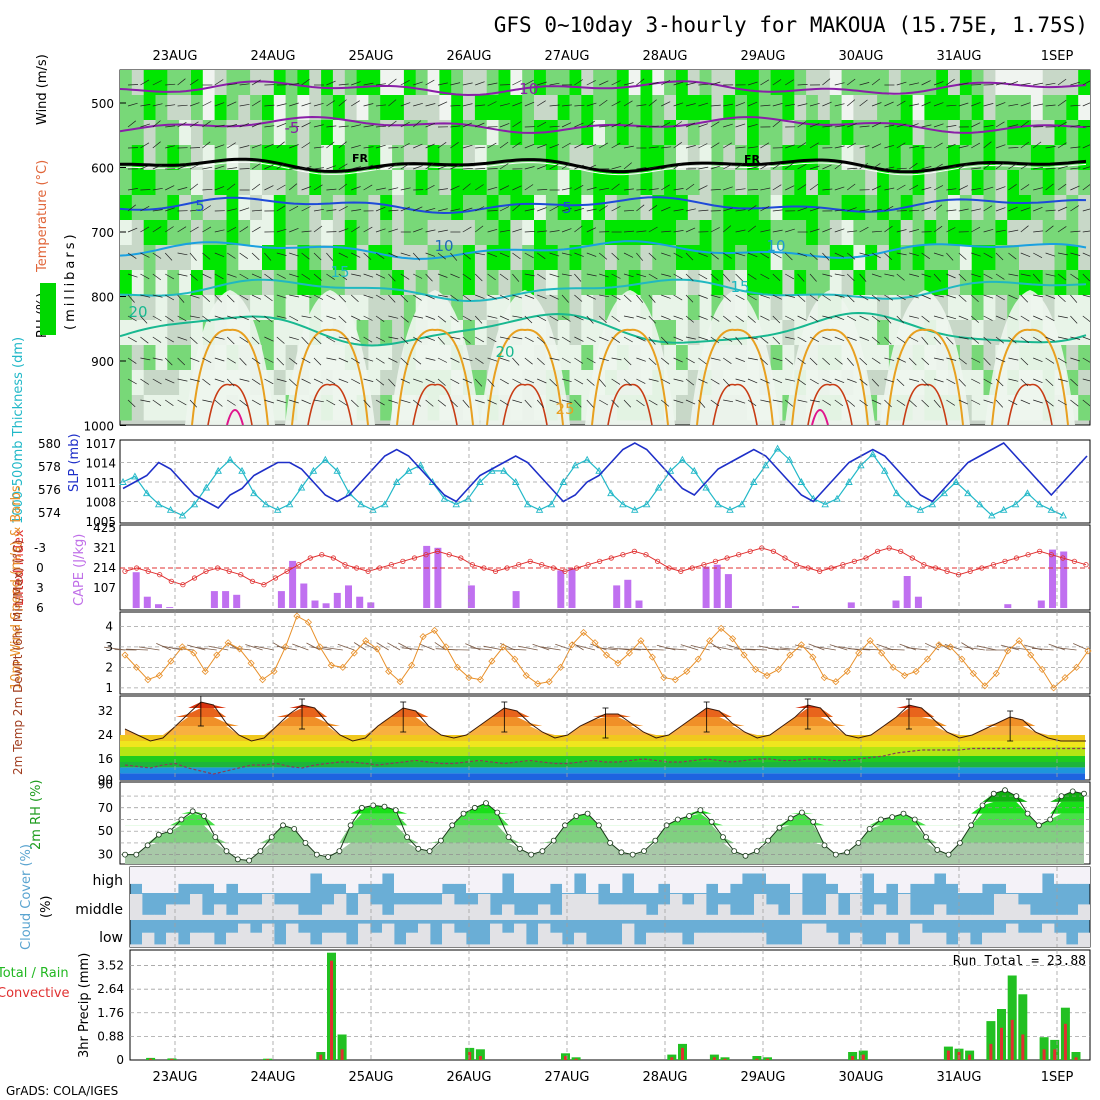  What do you see at coordinates (603, 124) in the screenshot?
I see `isotherm-line` at bounding box center [603, 124].